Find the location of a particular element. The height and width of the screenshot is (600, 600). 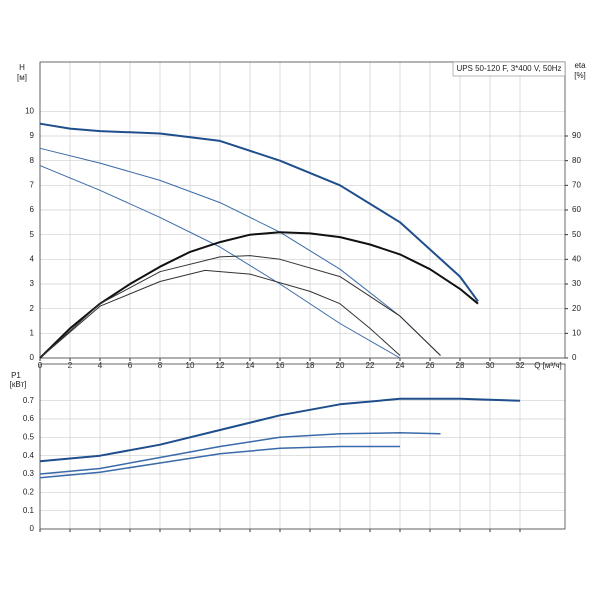

y2-tick-label: 50 is located at coordinates (576, 234).